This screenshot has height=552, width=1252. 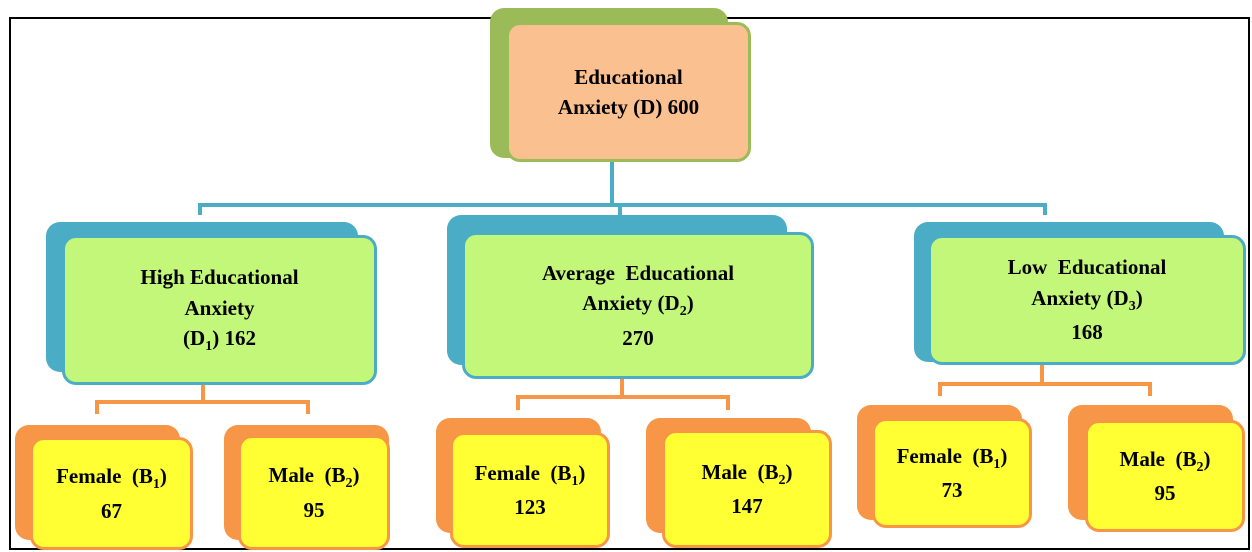 I want to click on category-node-text: High Educational Anxiety (D1) 162, so click(x=219, y=310).